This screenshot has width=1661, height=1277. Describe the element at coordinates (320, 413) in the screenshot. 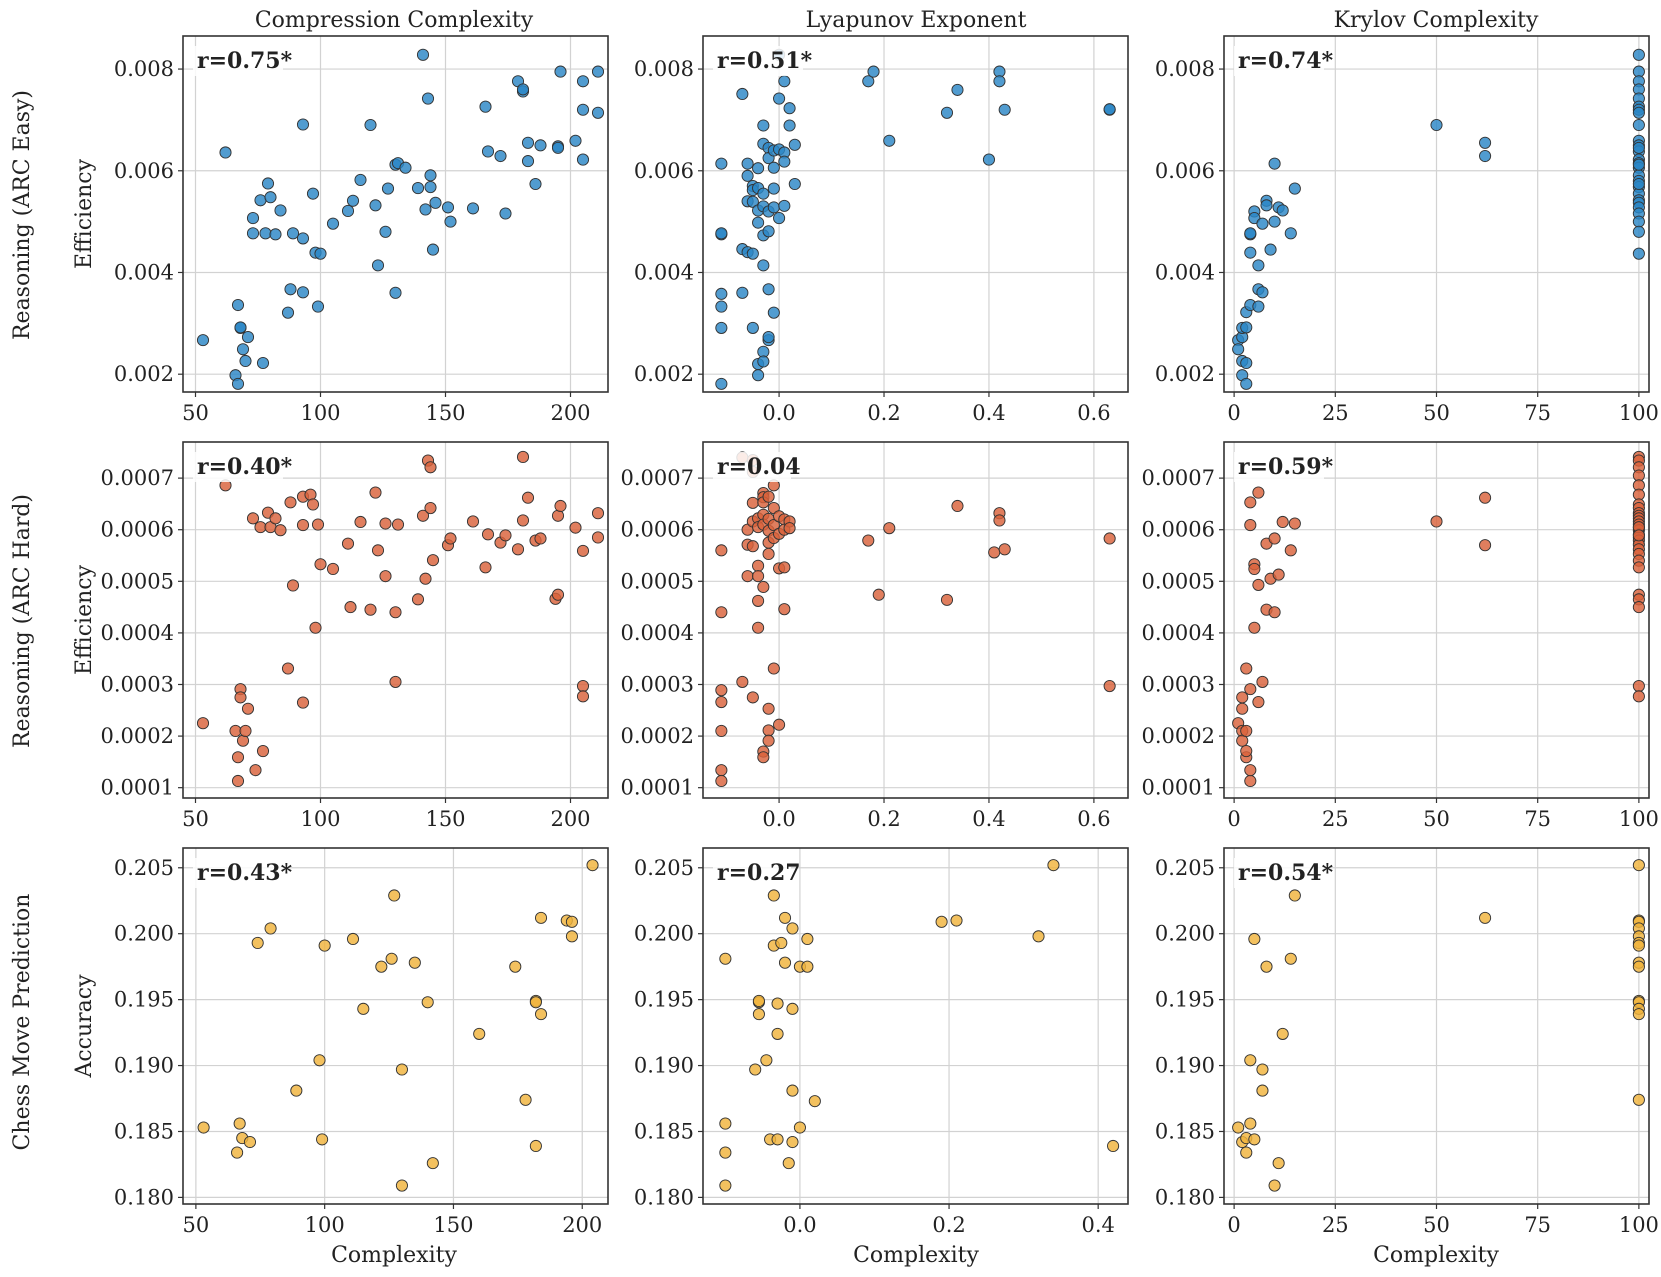

I see `x-tick-label: 100` at that location.